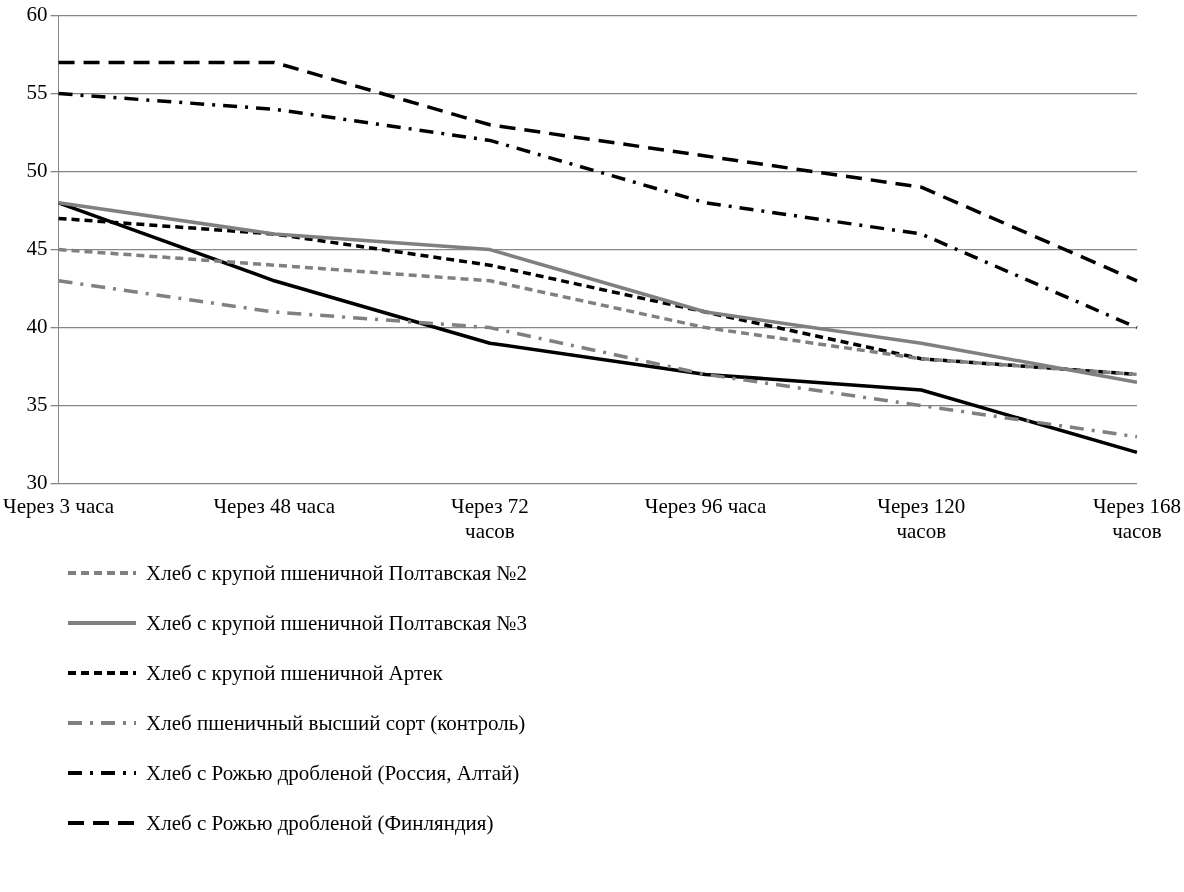  What do you see at coordinates (37, 170) in the screenshot?
I see `y-tick-label: 50` at bounding box center [37, 170].